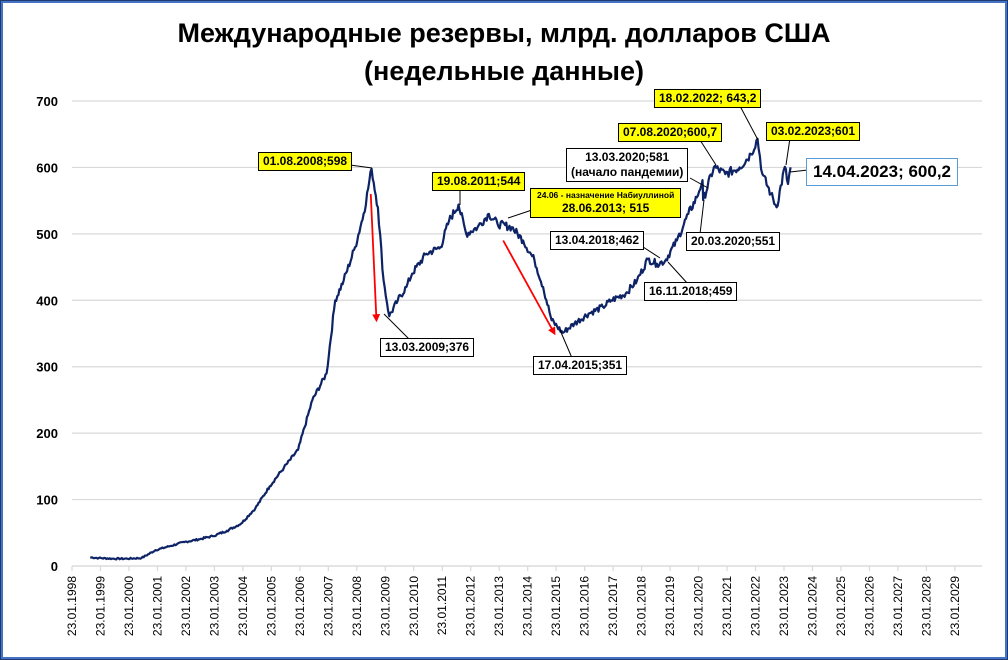 The width and height of the screenshot is (1008, 660). Describe the element at coordinates (955, 606) in the screenshot. I see `x-tick-label: 23.01.2029` at that location.